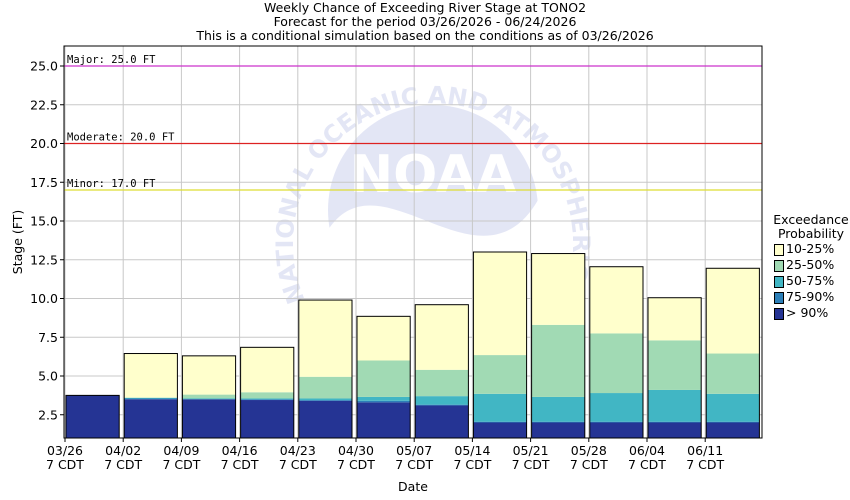 This screenshot has width=850, height=500. Describe the element at coordinates (48, 337) in the screenshot. I see `y-tick-label: 7.5` at that location.